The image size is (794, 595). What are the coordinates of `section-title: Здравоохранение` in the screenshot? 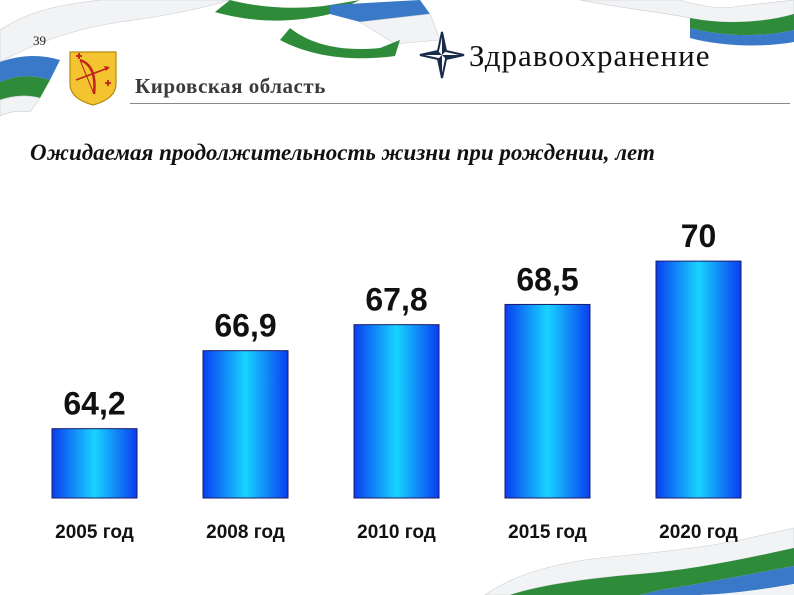 It's located at (590, 55).